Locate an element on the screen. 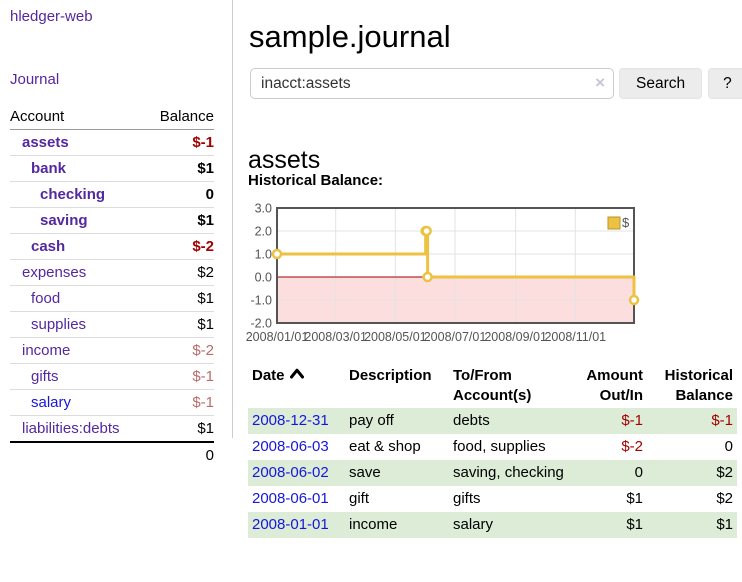  accounts-total-row: 0 is located at coordinates (112, 454).